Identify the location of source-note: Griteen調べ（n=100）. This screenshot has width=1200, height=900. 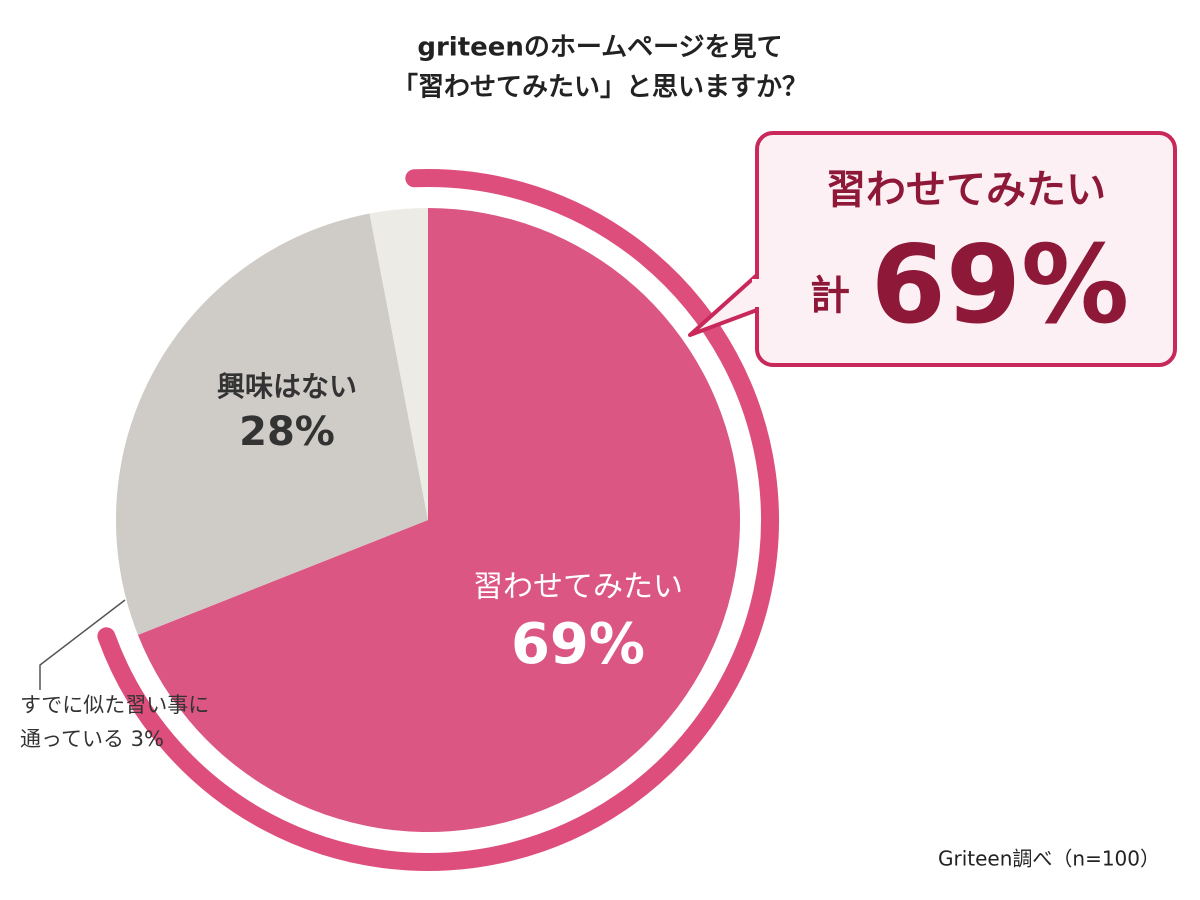
(1049, 859).